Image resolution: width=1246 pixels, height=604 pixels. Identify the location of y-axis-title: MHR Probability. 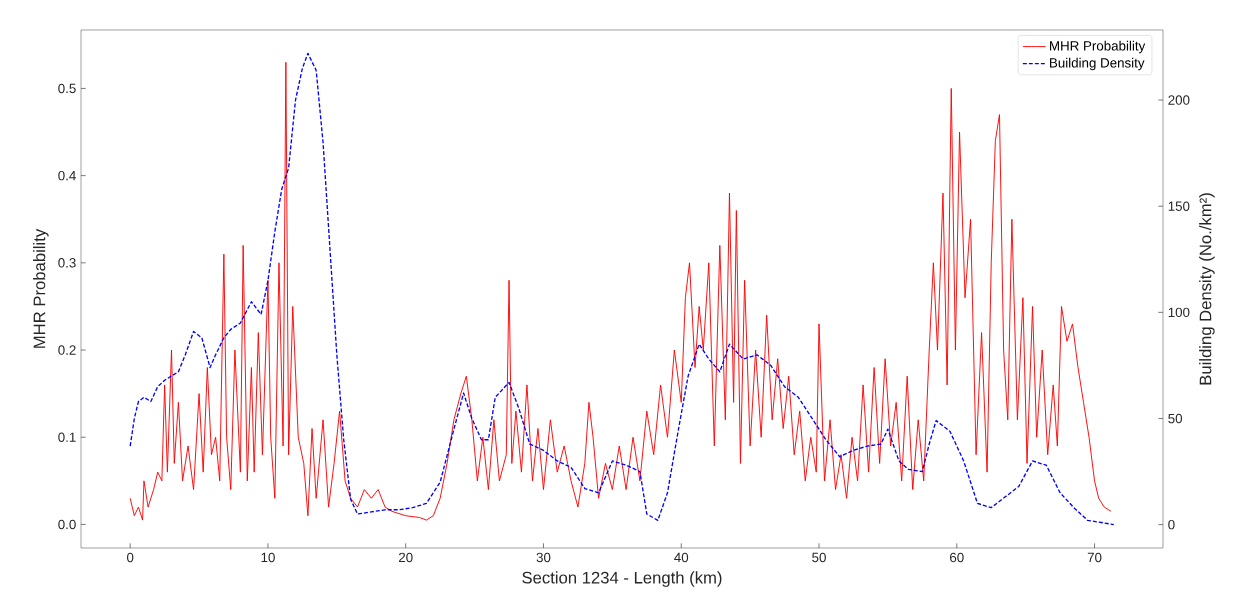
(41, 288).